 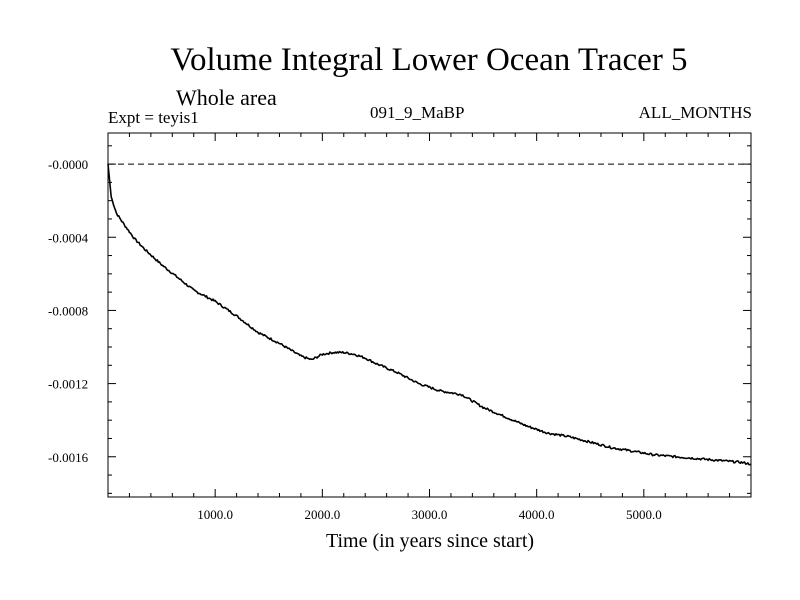 What do you see at coordinates (430, 541) in the screenshot?
I see `x-axis-label: Time (in years since start)` at bounding box center [430, 541].